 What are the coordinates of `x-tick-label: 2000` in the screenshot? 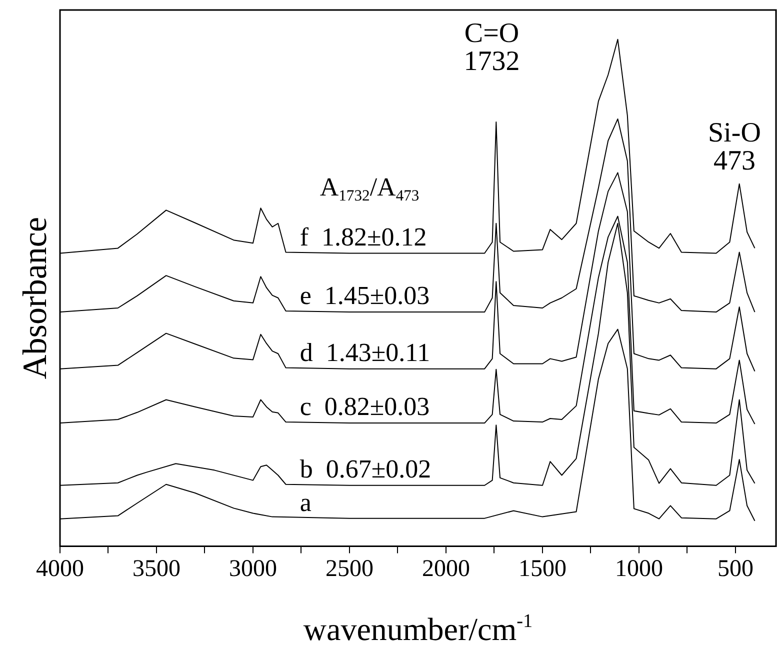 It's located at (446, 569).